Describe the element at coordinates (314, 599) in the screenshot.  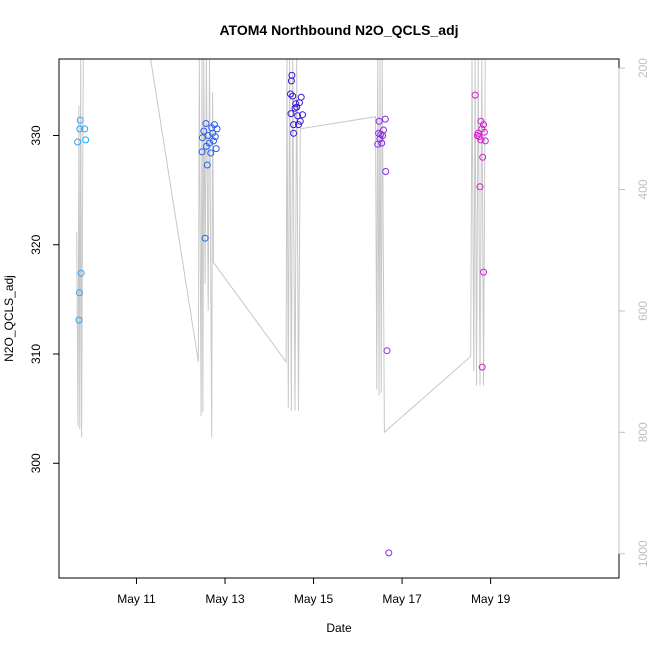
I see `x-tick-label: May 15` at that location.